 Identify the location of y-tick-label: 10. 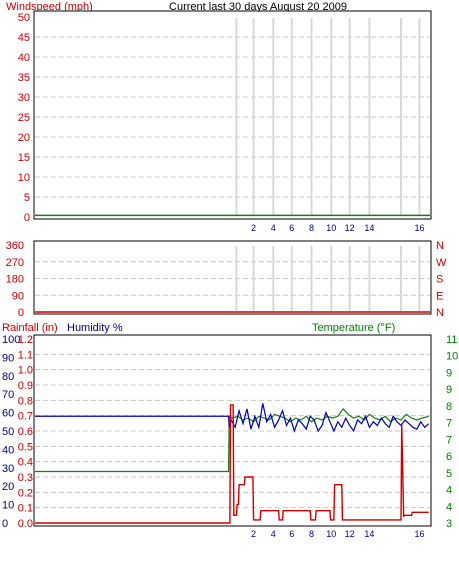
(24, 178).